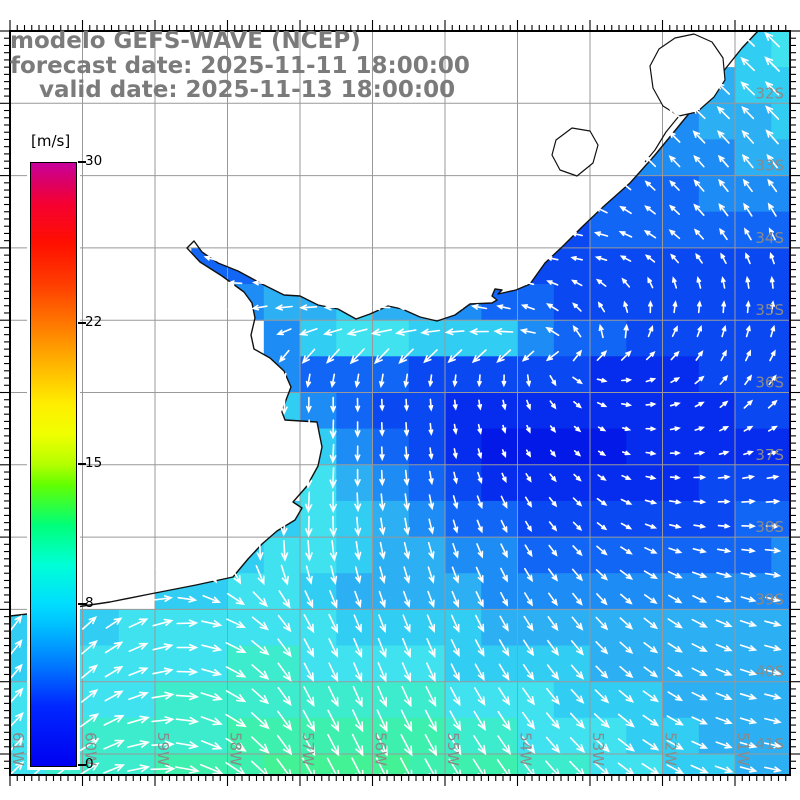  Describe the element at coordinates (247, 90) in the screenshot. I see `title-line-valid-date: valid date: 2025-11-13 18:00:00` at that location.